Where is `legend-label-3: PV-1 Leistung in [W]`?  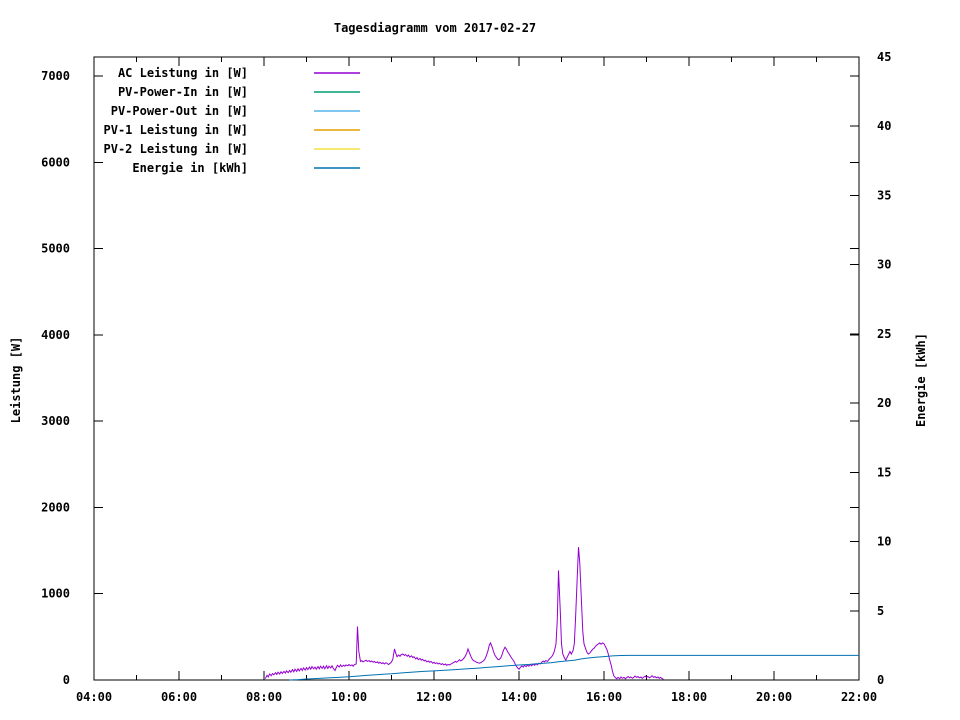 legend-label-3: PV-1 Leistung in [W] is located at coordinates (176, 130).